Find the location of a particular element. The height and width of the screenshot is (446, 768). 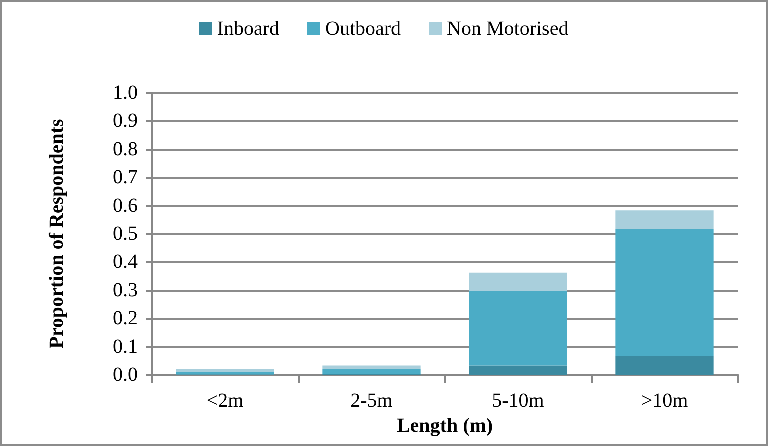

y-tick-label: 0.8 is located at coordinates (125, 149).